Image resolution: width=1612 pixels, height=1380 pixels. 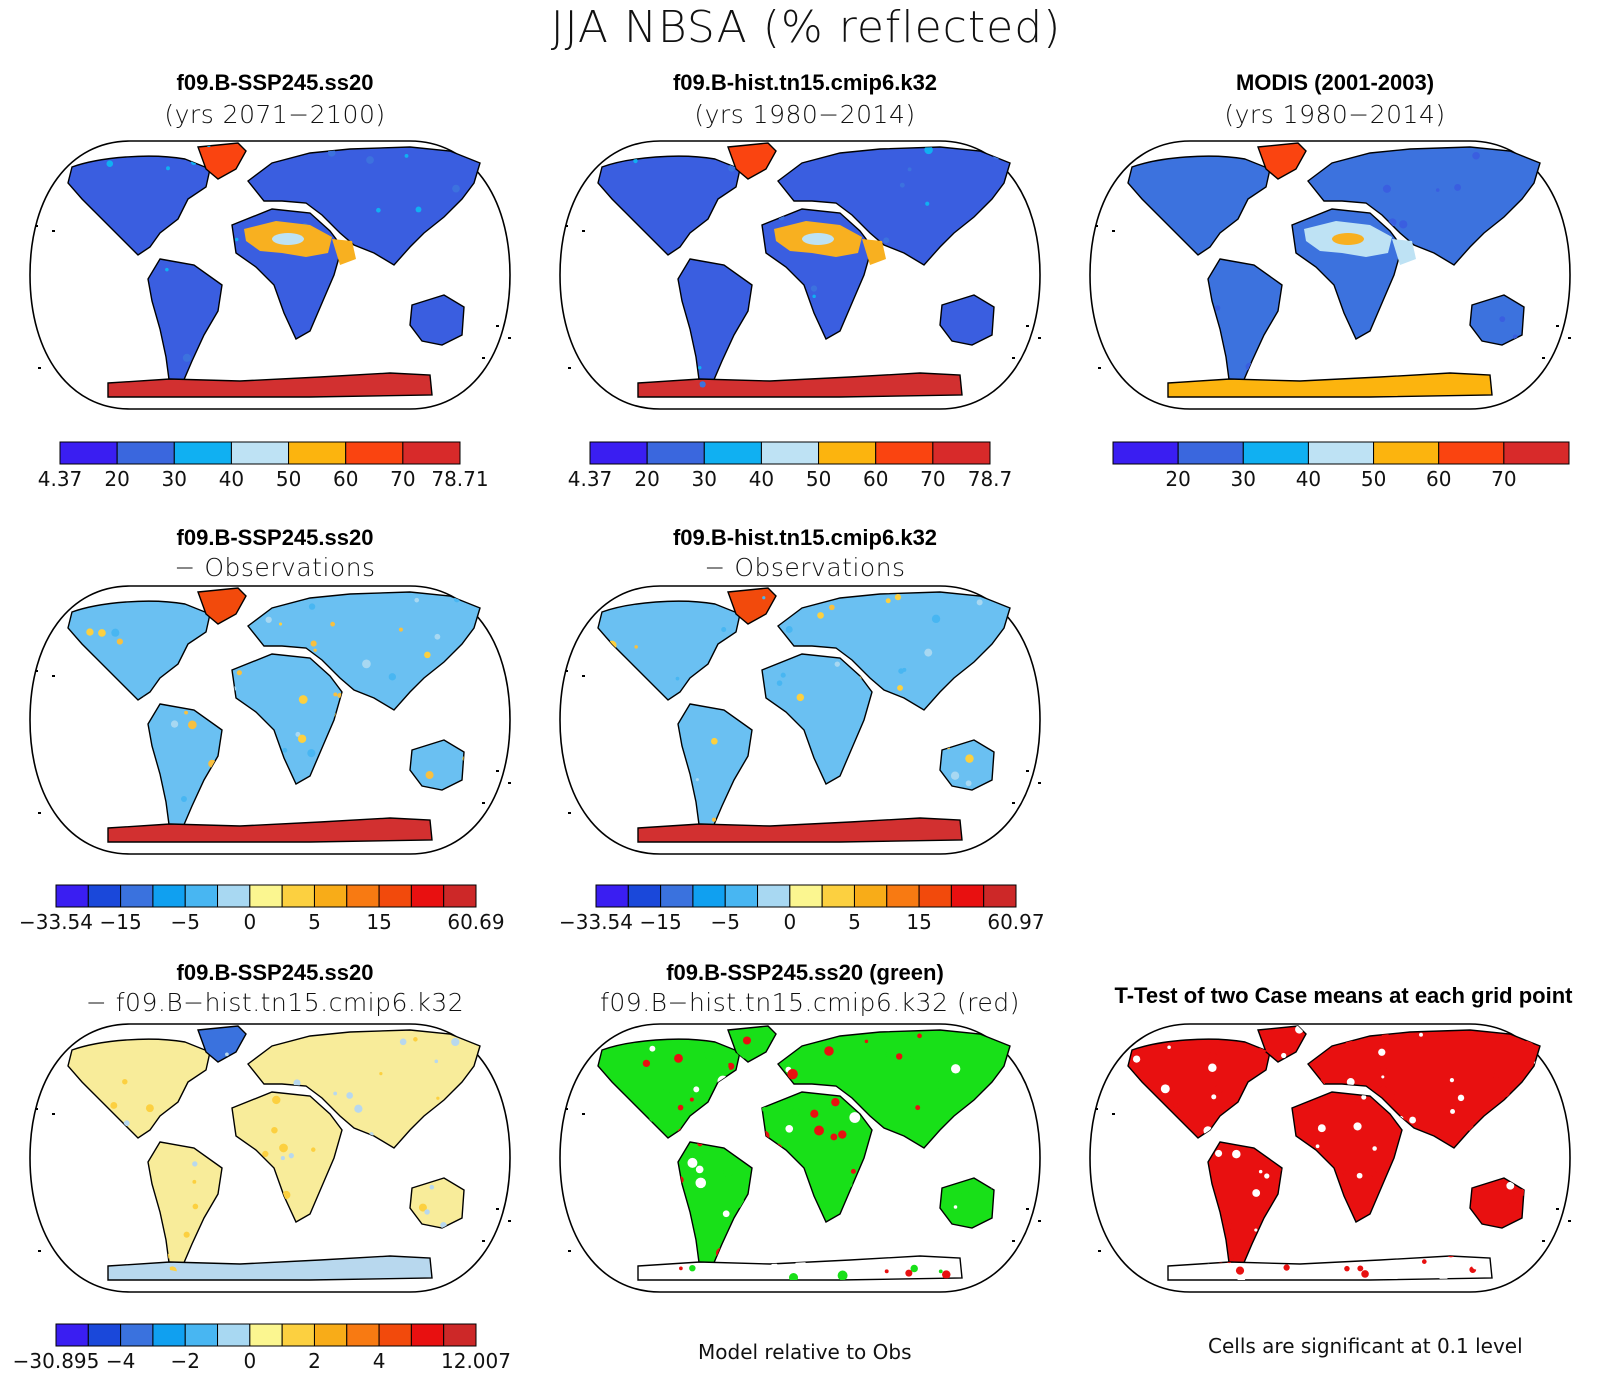 What do you see at coordinates (262, 1348) in the screenshot?
I see `colorbar-p6: −30.895 −4 −2 0 2 4 12.007` at bounding box center [262, 1348].